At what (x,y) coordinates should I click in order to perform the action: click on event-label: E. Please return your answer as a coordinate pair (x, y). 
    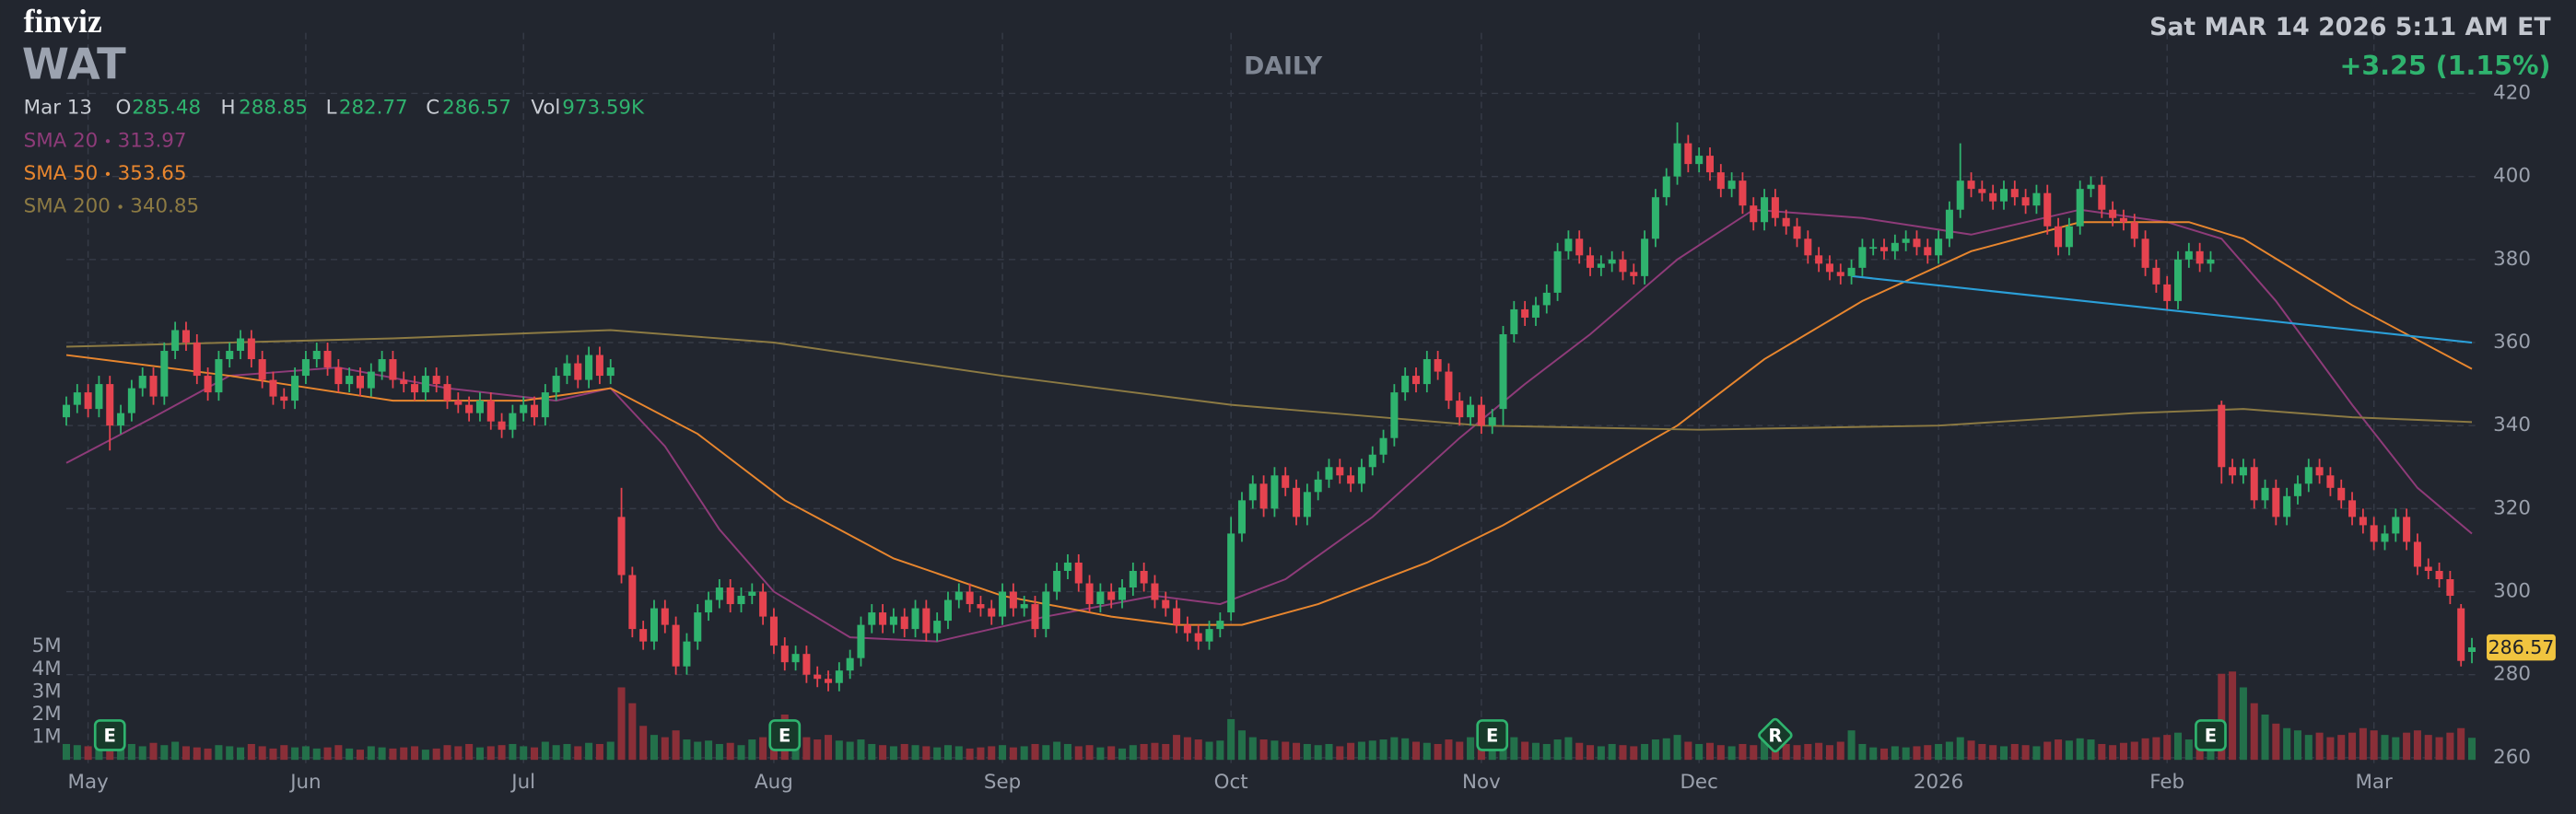
    Looking at the image, I should click on (110, 736).